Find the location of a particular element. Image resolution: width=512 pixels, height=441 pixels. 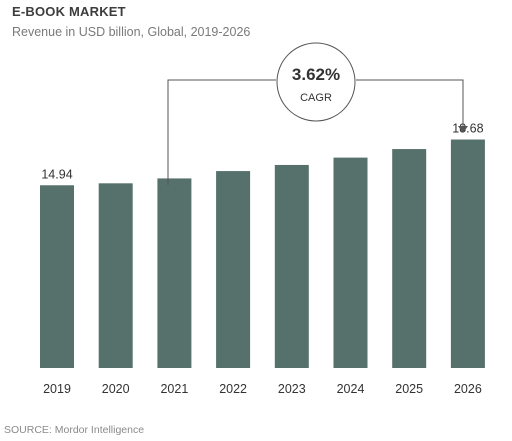

bar-2020 is located at coordinates (115, 275).